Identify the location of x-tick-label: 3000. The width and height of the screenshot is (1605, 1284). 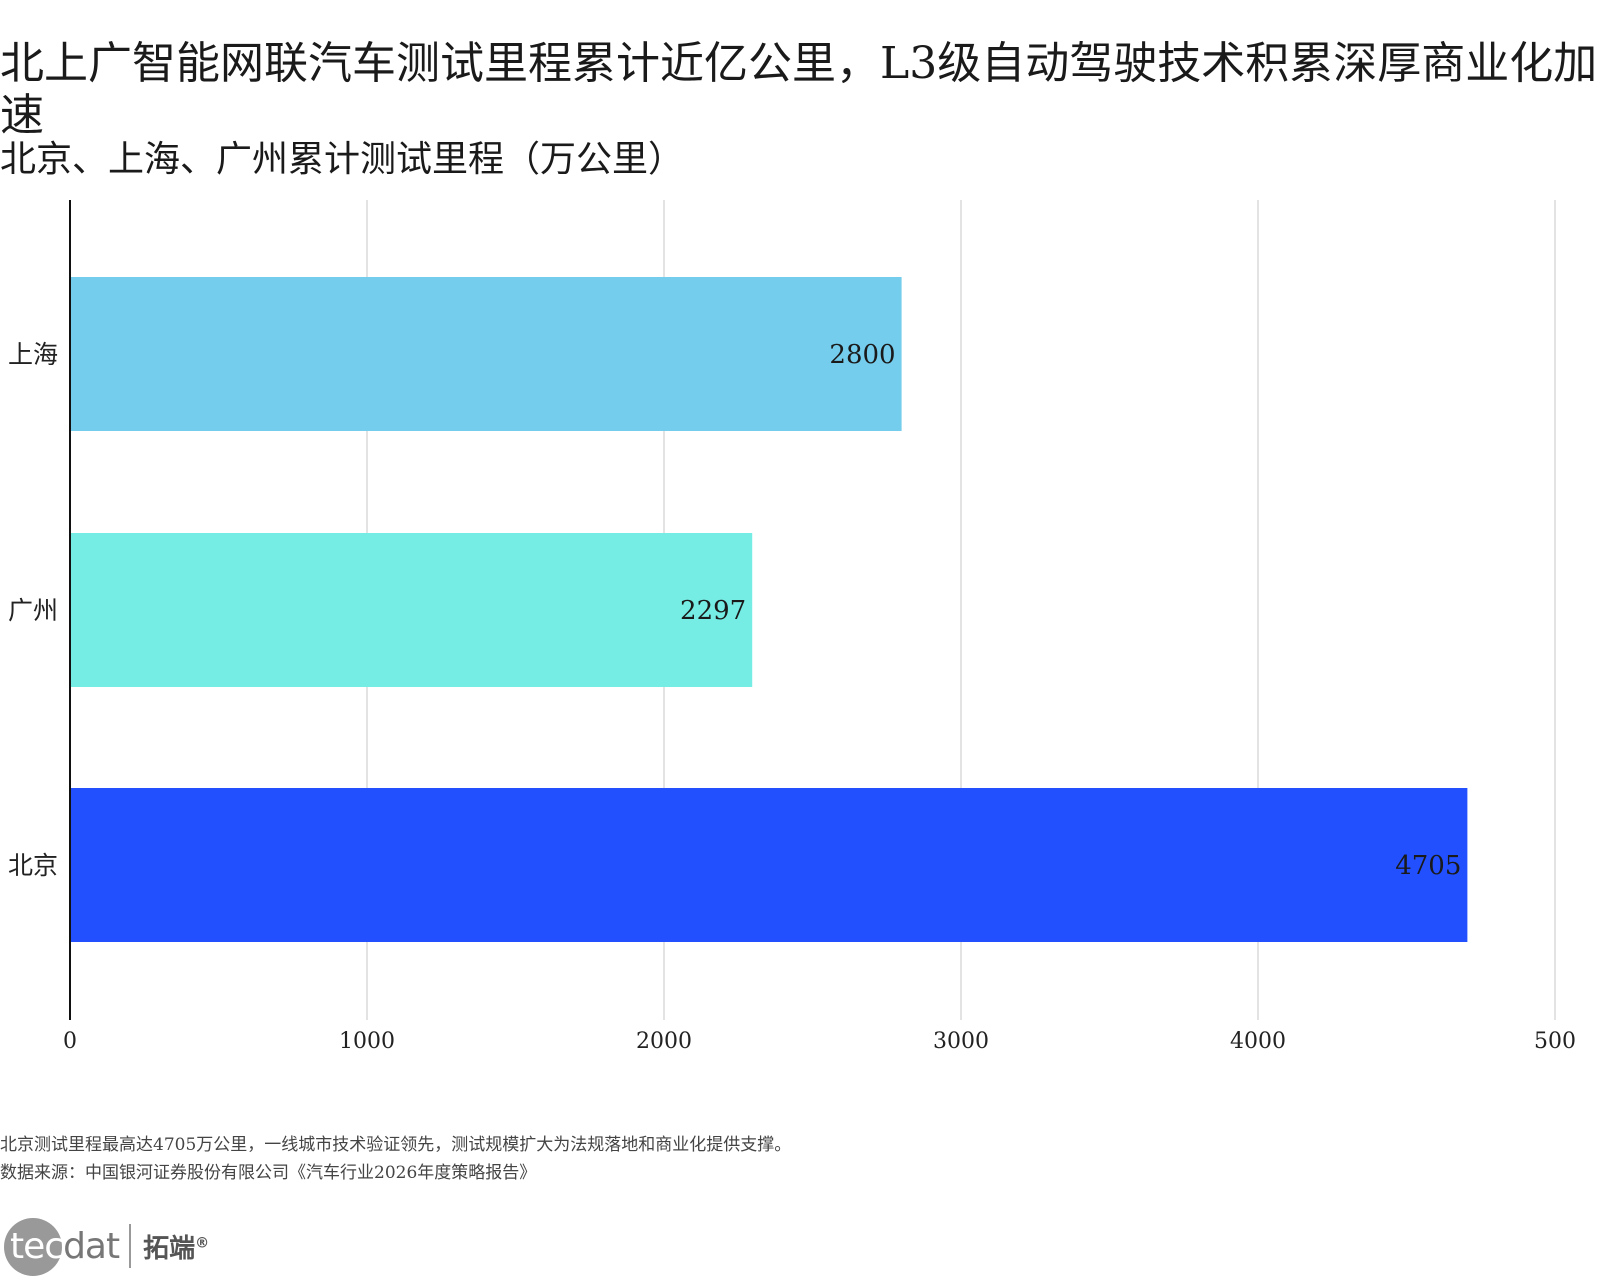
(961, 1041).